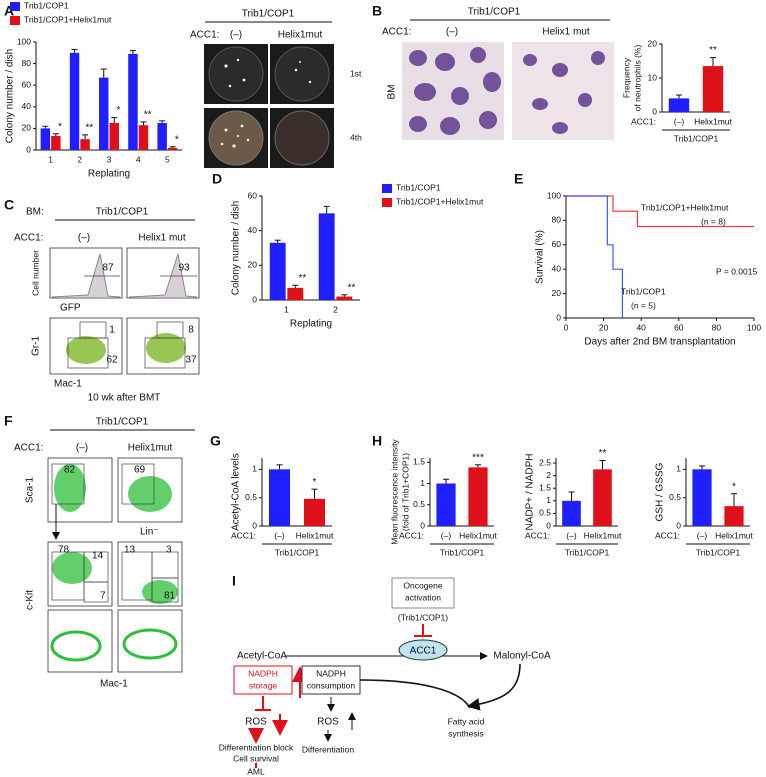 The width and height of the screenshot is (766, 777). I want to click on axis-label: Gr-1, so click(36, 346).